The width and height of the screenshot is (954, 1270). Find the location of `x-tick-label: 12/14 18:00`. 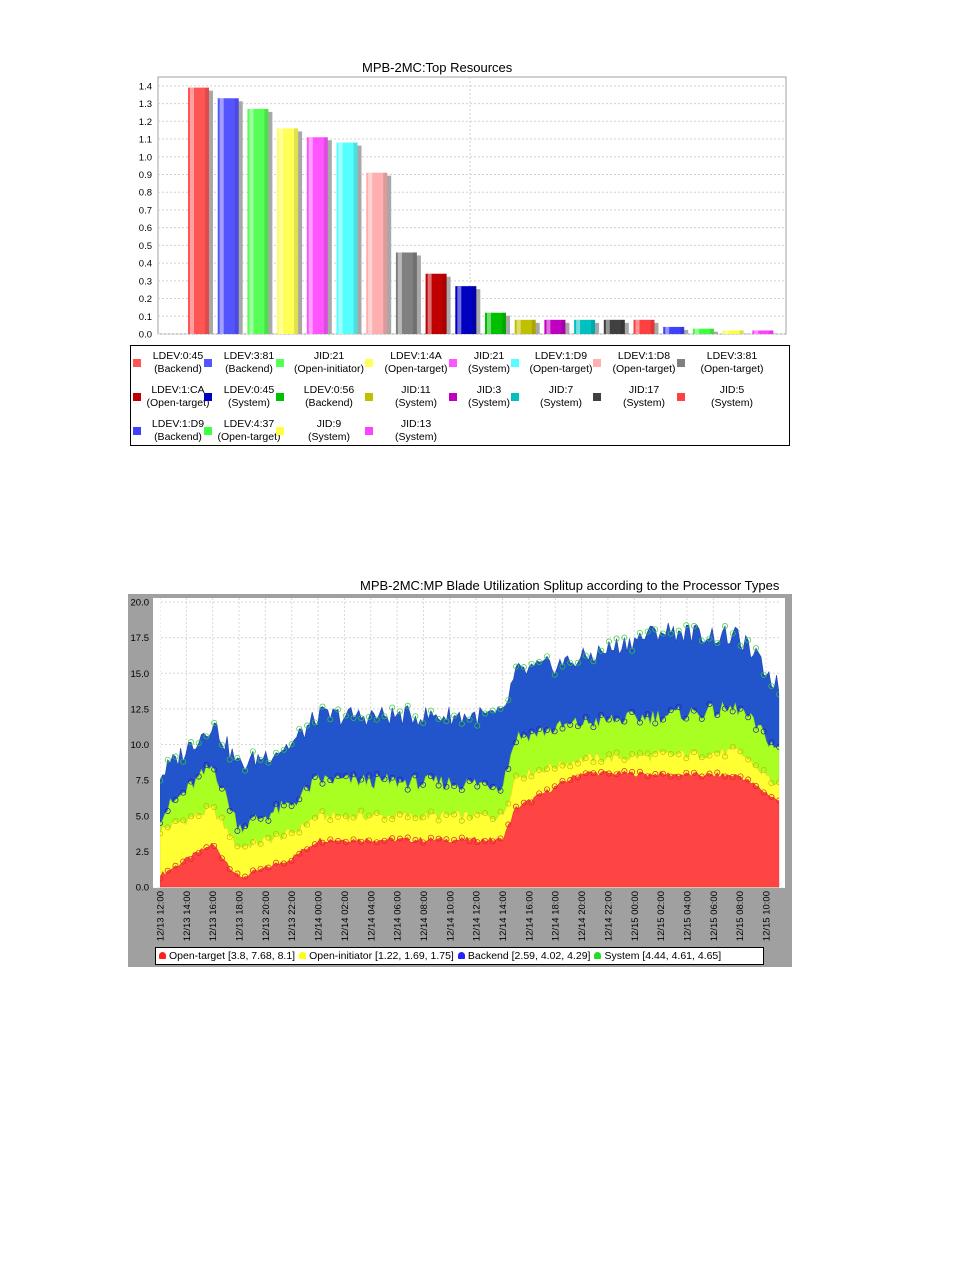

x-tick-label: 12/14 18:00 is located at coordinates (556, 916).